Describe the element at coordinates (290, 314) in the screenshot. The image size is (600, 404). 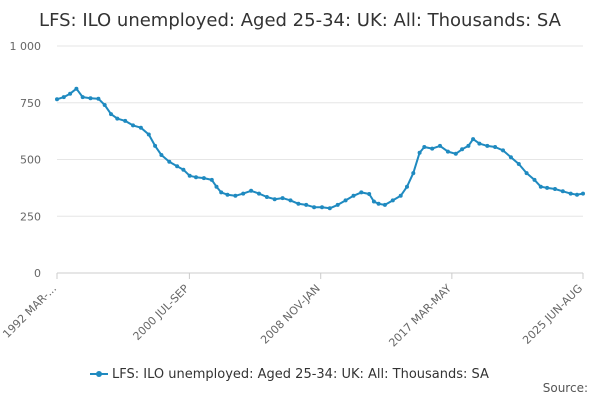
I see `x-tick-label: 2008 NOV-JAN` at that location.